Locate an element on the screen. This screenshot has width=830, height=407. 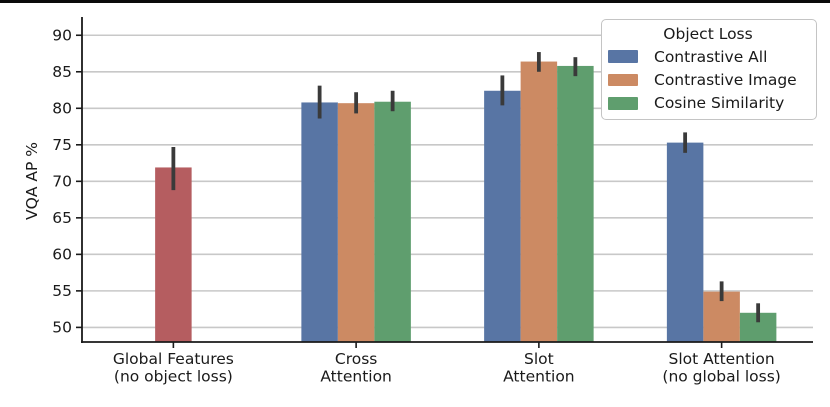
figure-top-rule is located at coordinates (415, 1).